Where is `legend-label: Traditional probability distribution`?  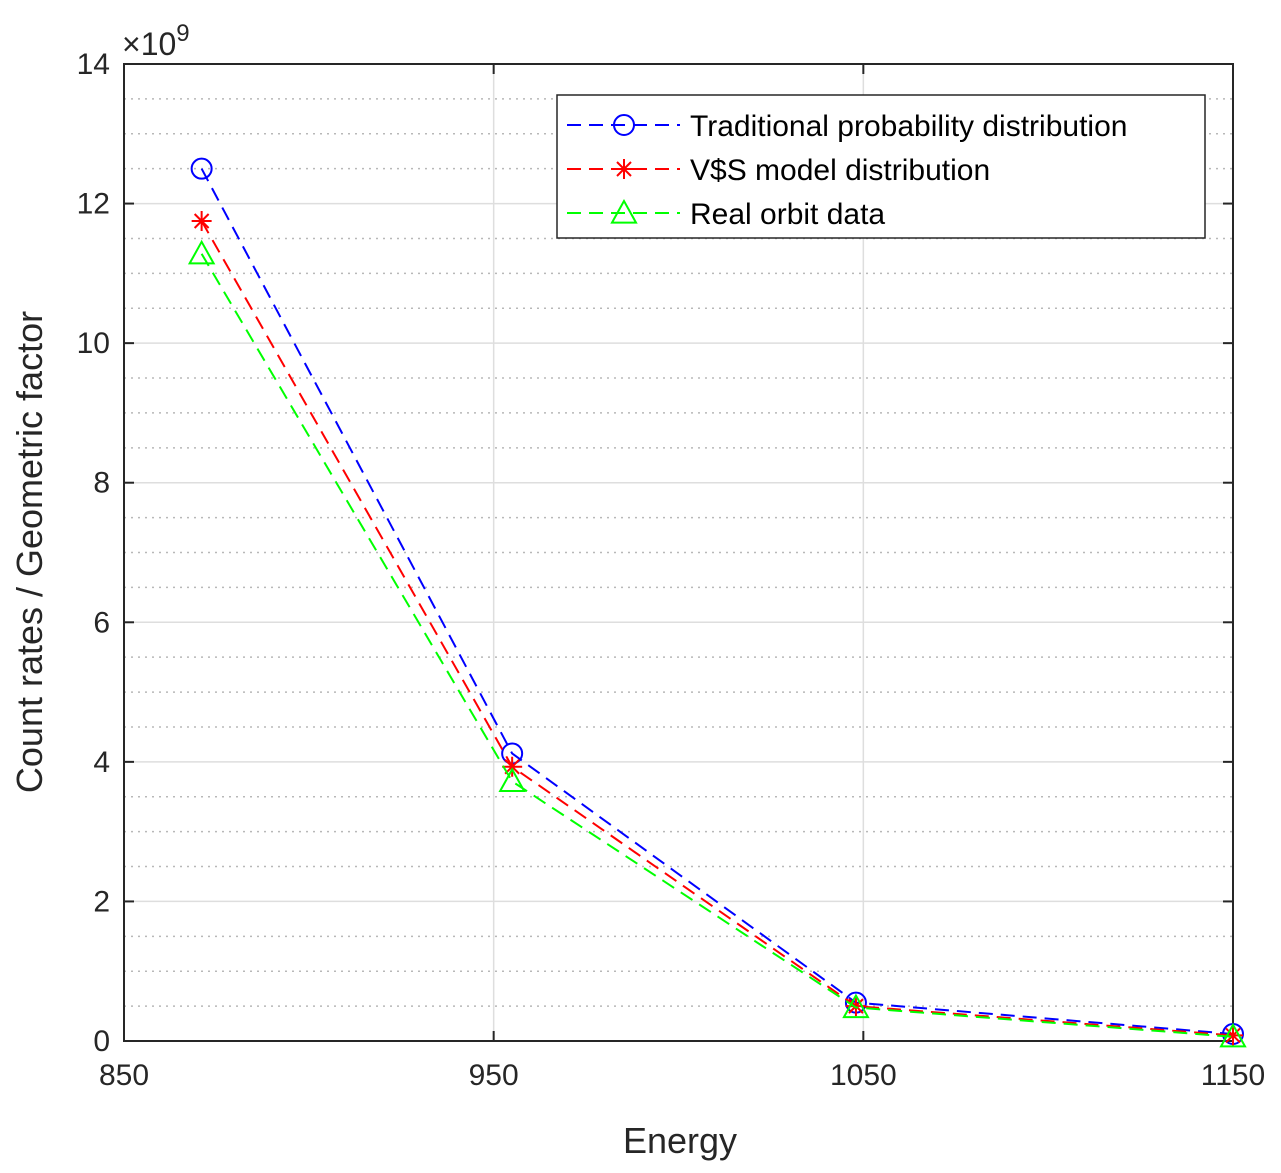 legend-label: Traditional probability distribution is located at coordinates (908, 126).